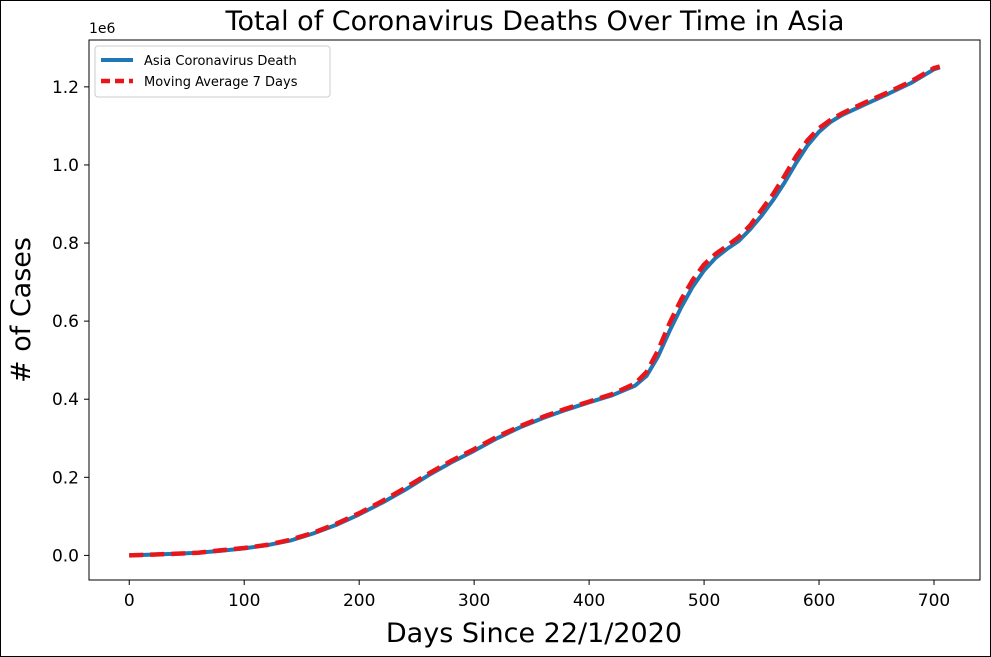 The image size is (991, 657). I want to click on x-axis-label: Days Since 22/1/2020, so click(534, 633).